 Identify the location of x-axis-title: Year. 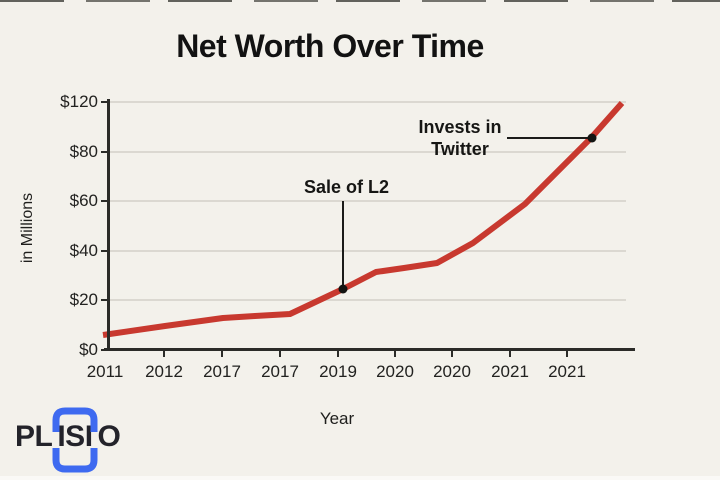
(337, 418).